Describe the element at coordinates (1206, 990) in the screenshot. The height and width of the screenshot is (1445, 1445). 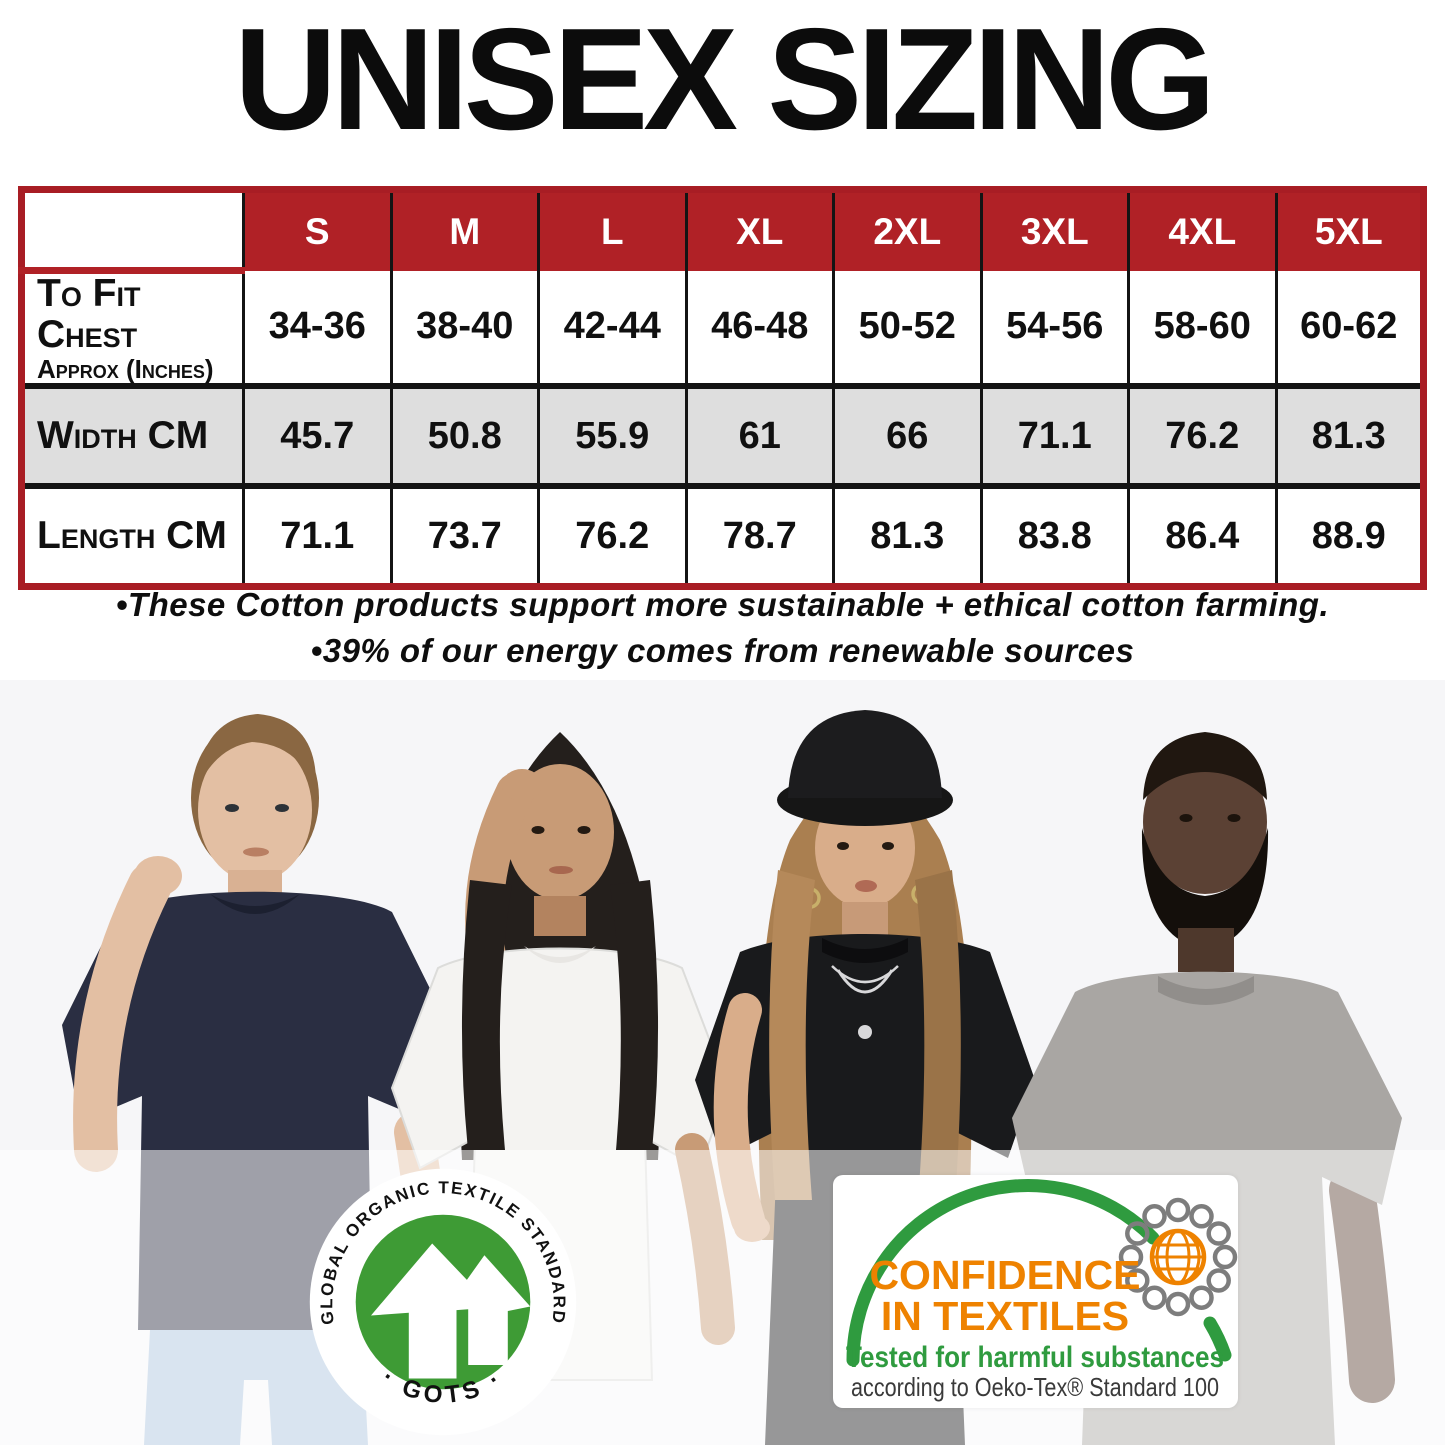
I see `model4-collar` at that location.